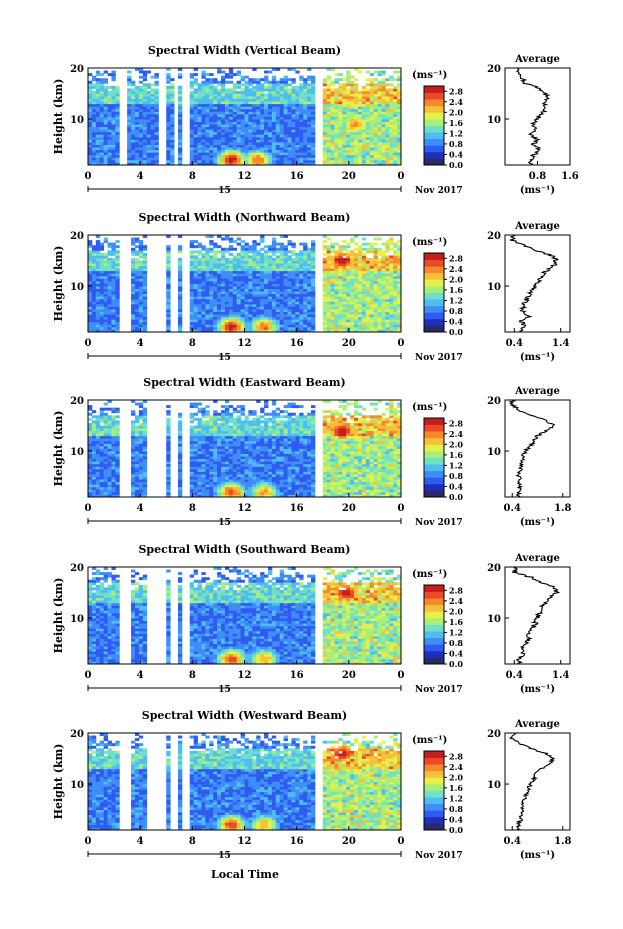  Describe the element at coordinates (533, 116) in the screenshot. I see `average-profile-line` at that location.